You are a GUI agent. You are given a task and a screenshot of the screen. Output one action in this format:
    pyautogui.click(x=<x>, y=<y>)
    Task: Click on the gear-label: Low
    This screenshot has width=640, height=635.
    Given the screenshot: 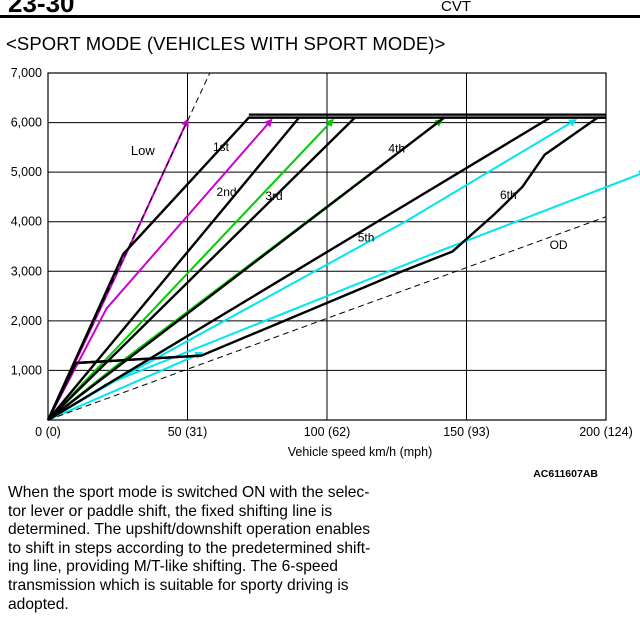 What is the action you would take?
    pyautogui.click(x=143, y=150)
    